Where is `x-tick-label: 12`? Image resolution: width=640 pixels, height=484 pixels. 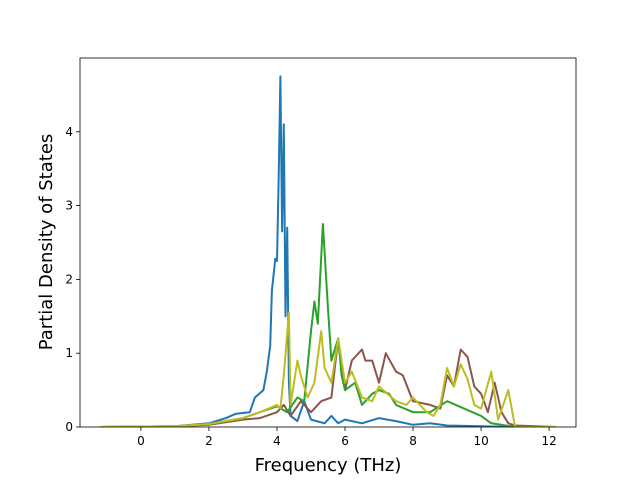 x-tick-label: 12 is located at coordinates (548, 441).